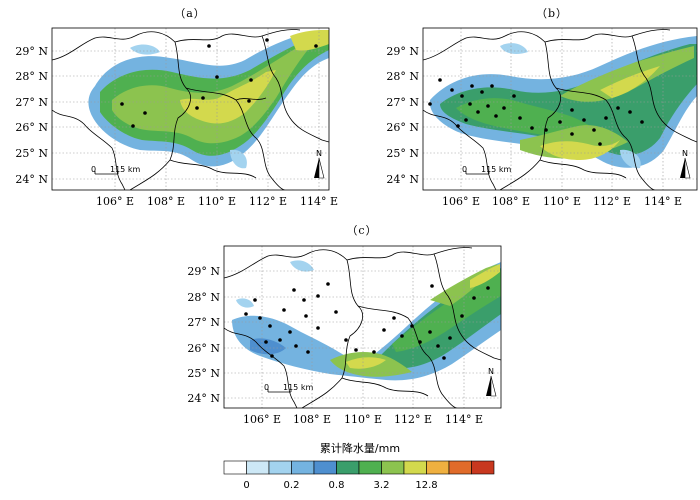 The image size is (700, 500). I want to click on lat-label: 27° N, so click(402, 102).